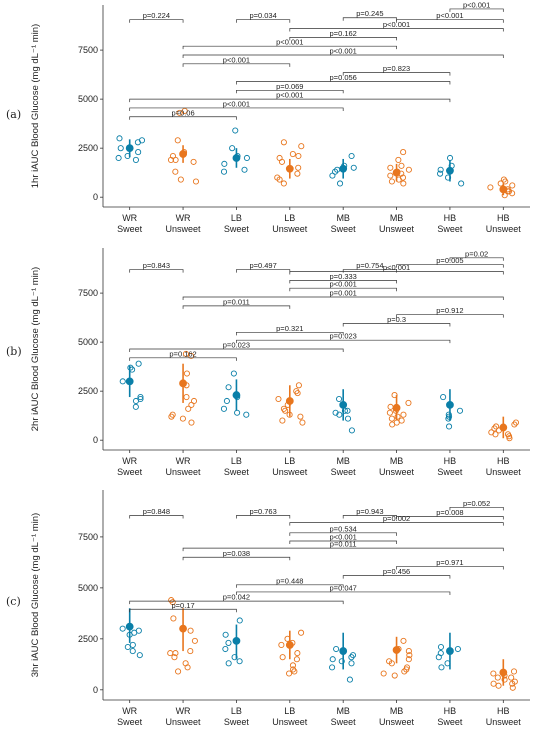  I want to click on panel-label: (b), so click(14, 351).